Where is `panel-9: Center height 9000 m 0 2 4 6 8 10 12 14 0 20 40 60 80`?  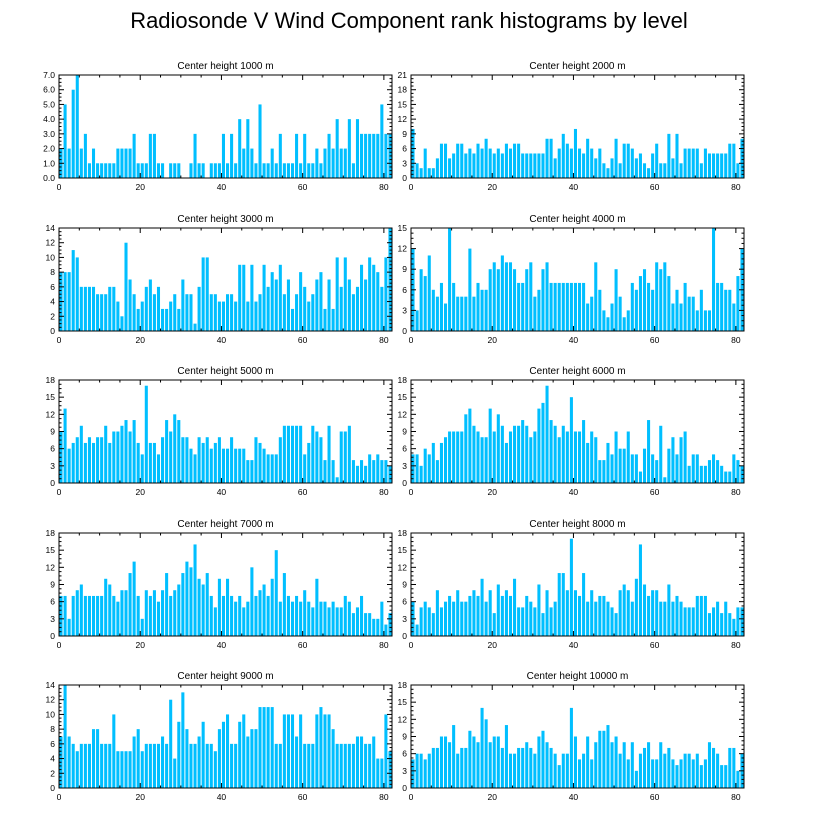 panel-9: Center height 9000 m 0 2 4 6 8 10 12 14 0 20 40 60 80 is located at coordinates (219, 736).